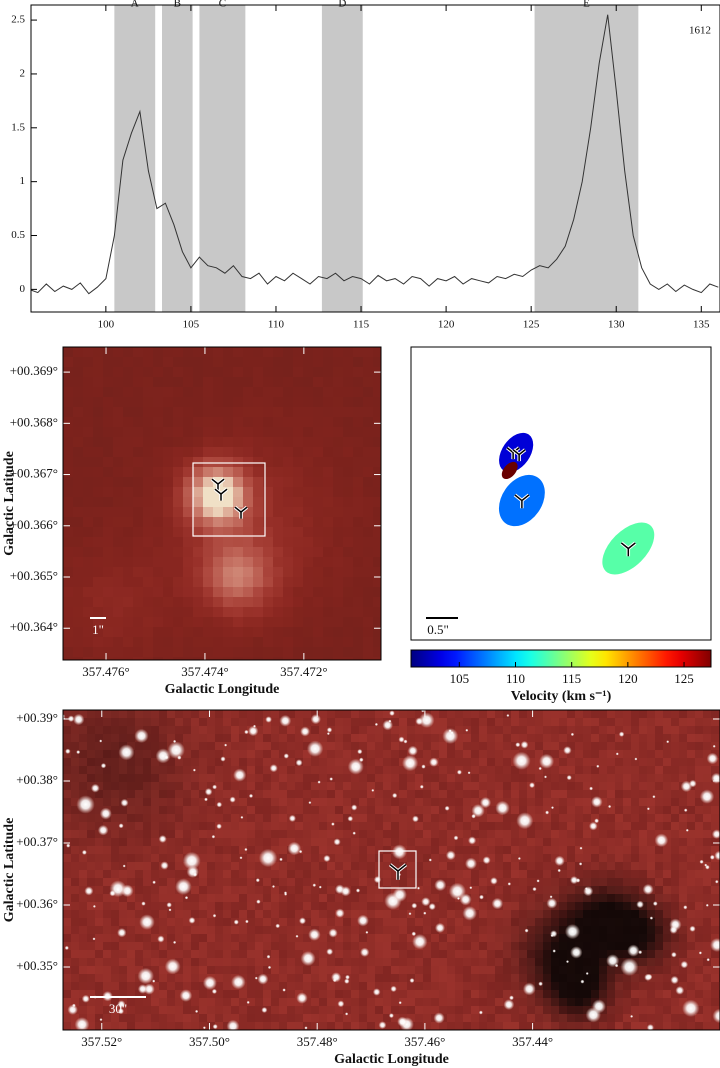 The height and width of the screenshot is (1068, 720). I want to click on colorbar-tick-label: 105, so click(460, 678).